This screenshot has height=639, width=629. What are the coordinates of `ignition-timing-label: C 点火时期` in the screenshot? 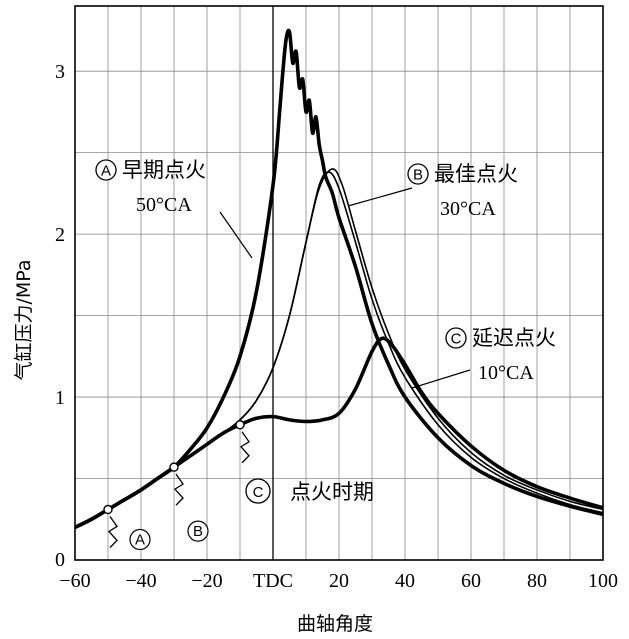 It's located at (309, 491).